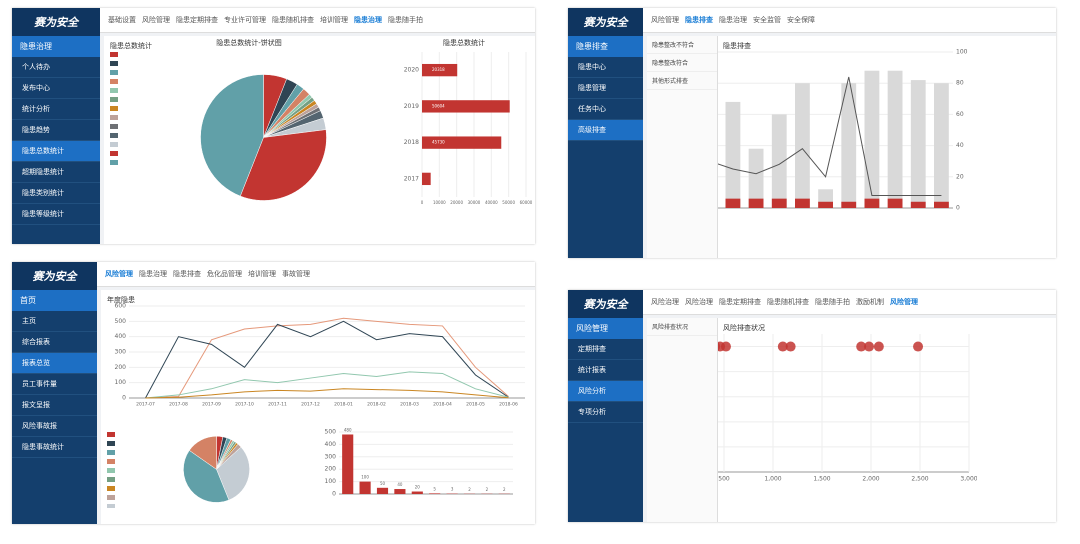  Describe the element at coordinates (682, 81) in the screenshot. I see `sub-menu-item: 其他形式排查` at that location.